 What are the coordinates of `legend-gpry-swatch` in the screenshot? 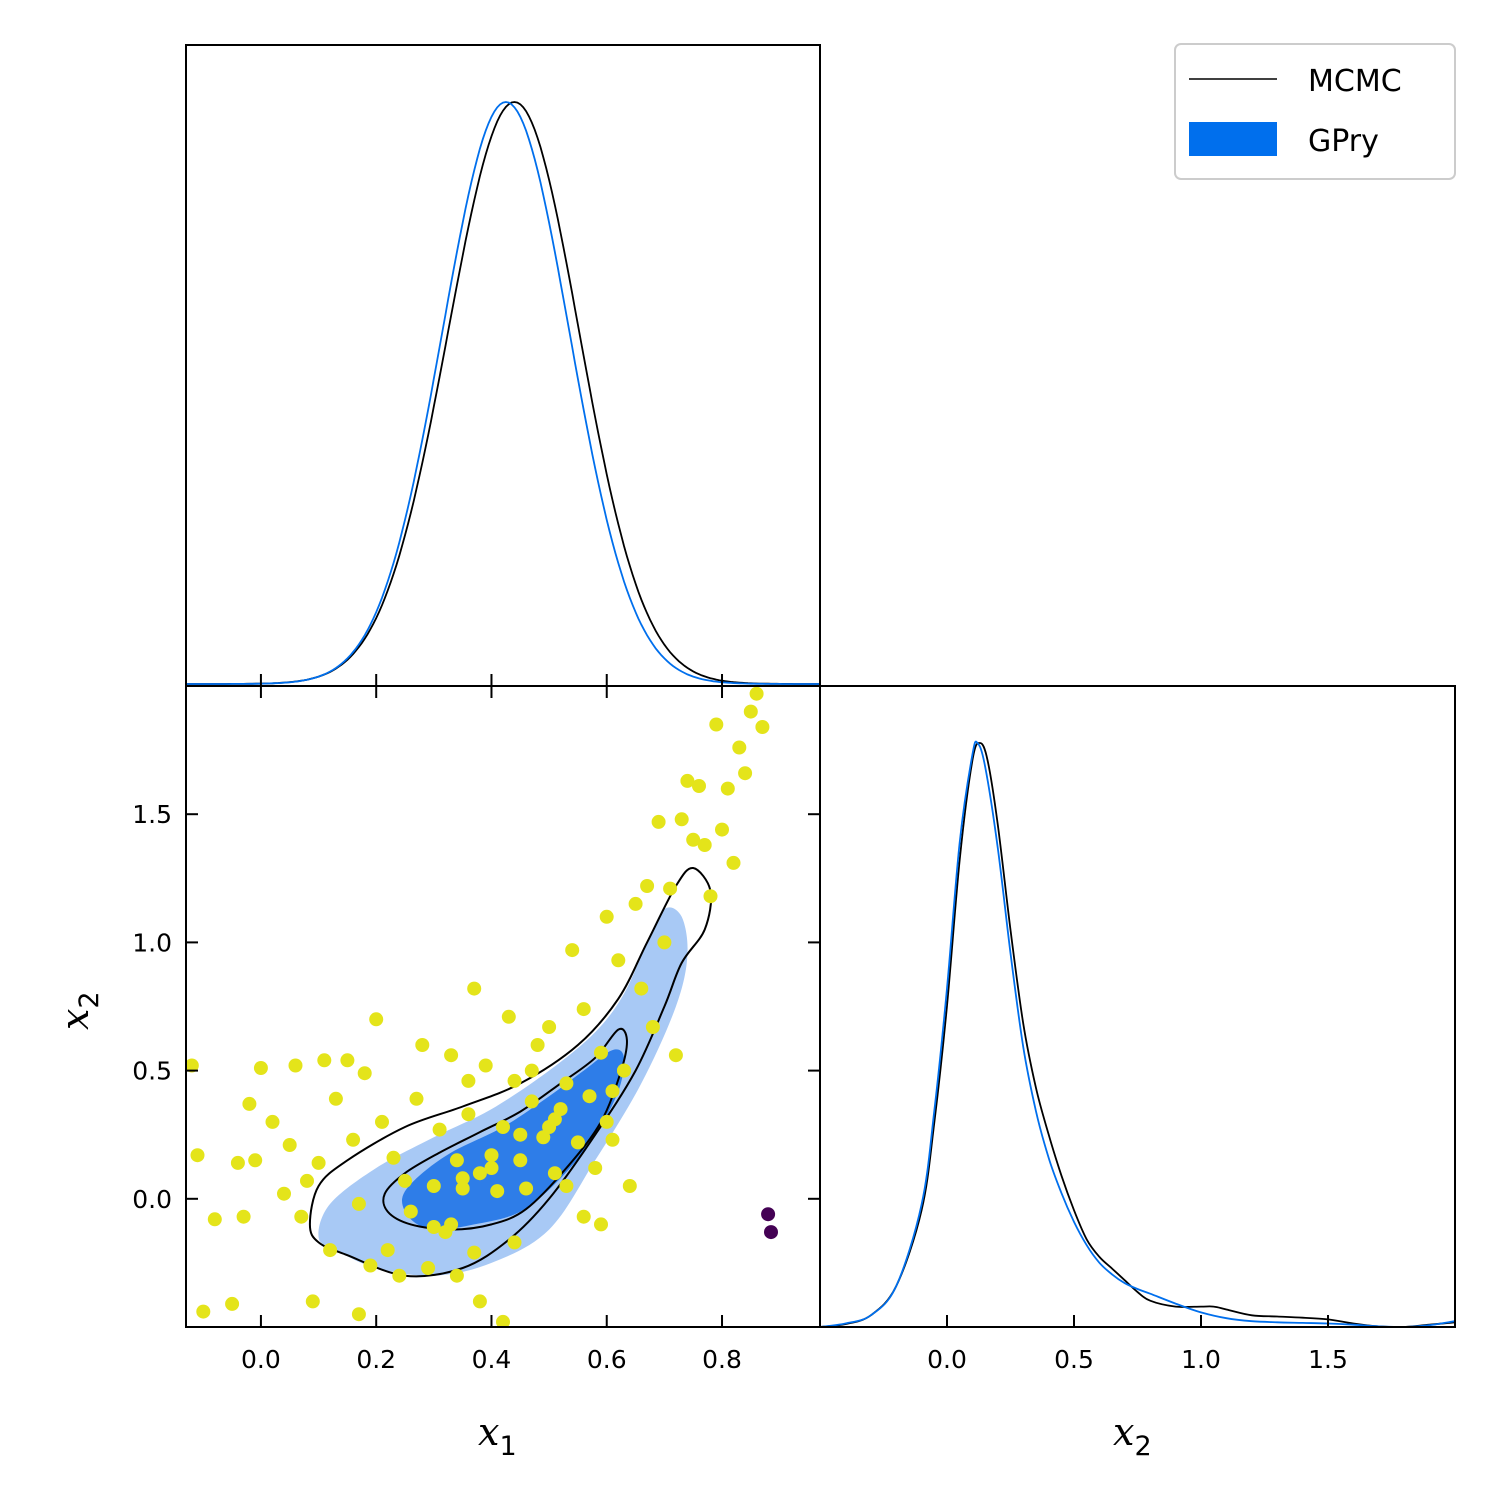 It's located at (1233, 139).